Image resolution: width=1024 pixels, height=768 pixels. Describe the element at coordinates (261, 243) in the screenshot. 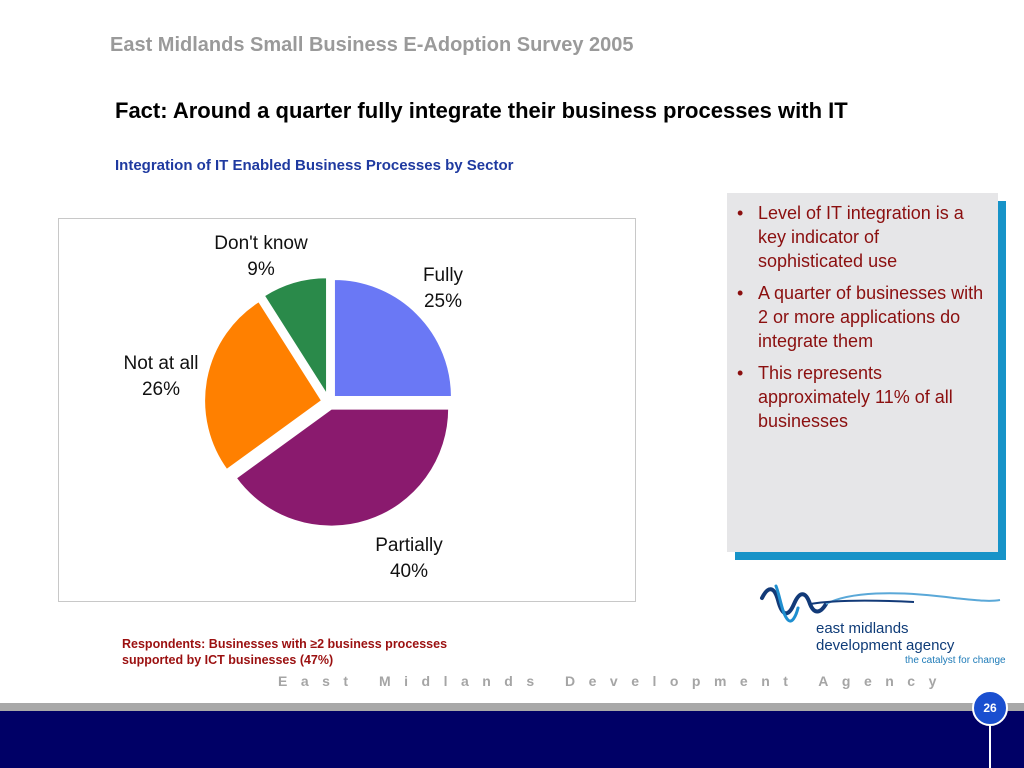

I see `slice-label: Don't know` at that location.